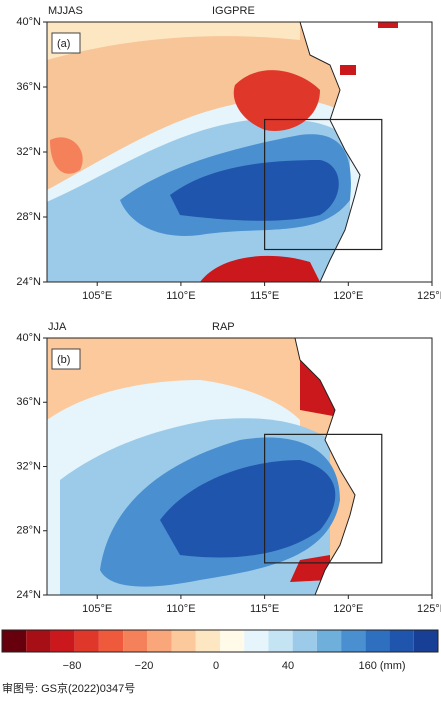  I want to click on colorbar-label: 0, so click(216, 666).